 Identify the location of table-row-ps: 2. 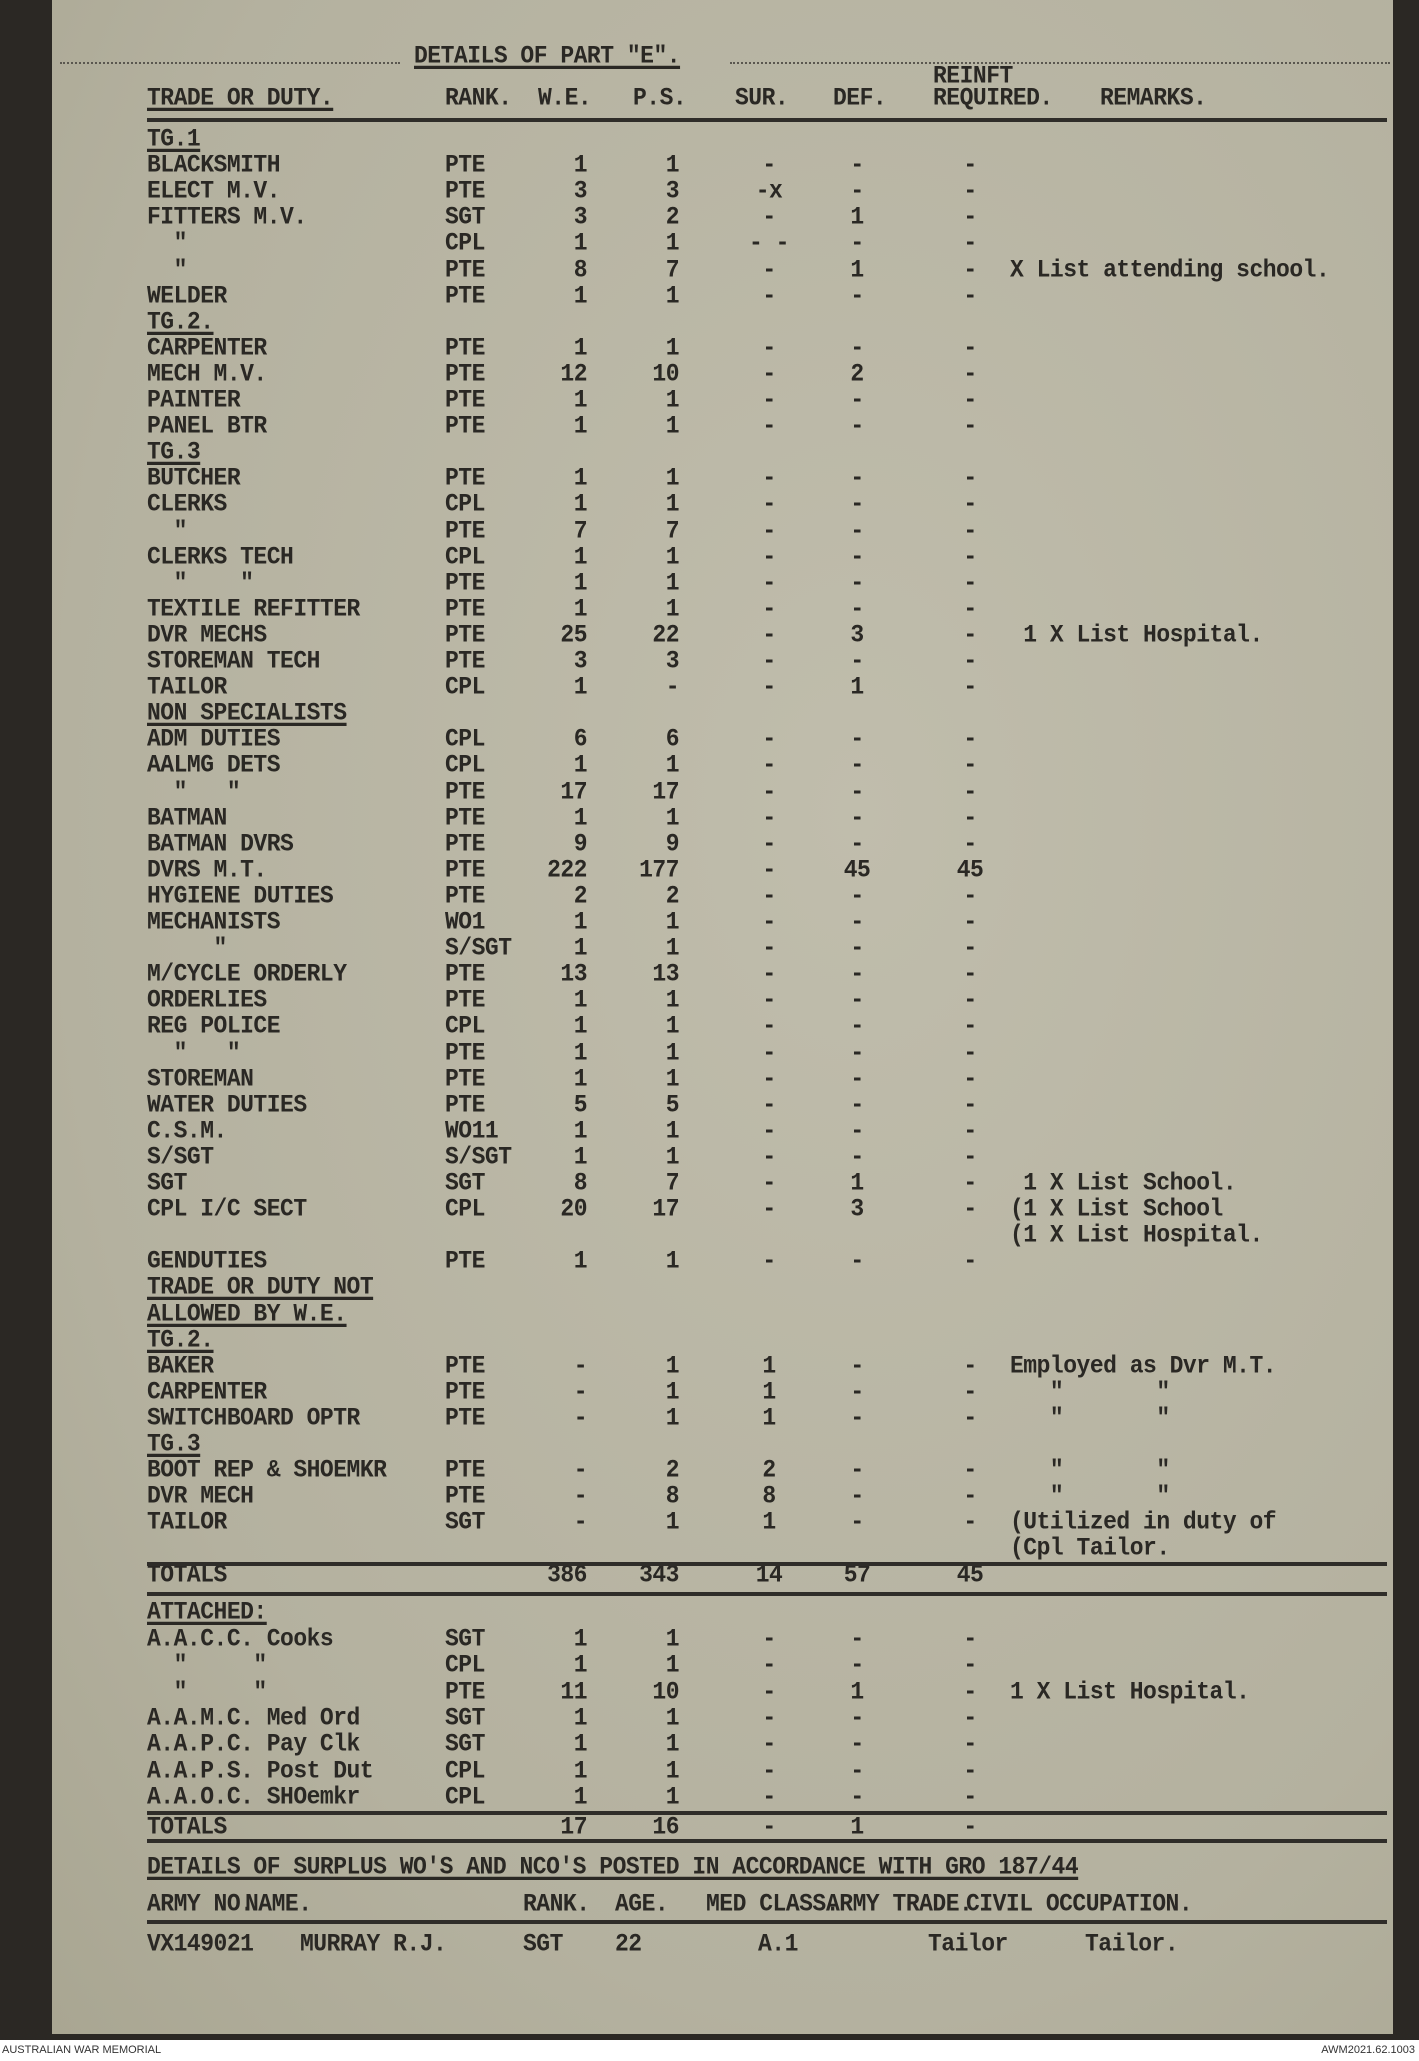
(672, 895).